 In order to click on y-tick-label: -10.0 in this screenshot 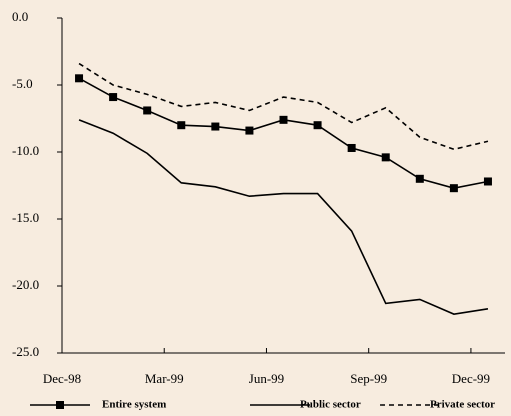, I will do `click(25, 150)`.